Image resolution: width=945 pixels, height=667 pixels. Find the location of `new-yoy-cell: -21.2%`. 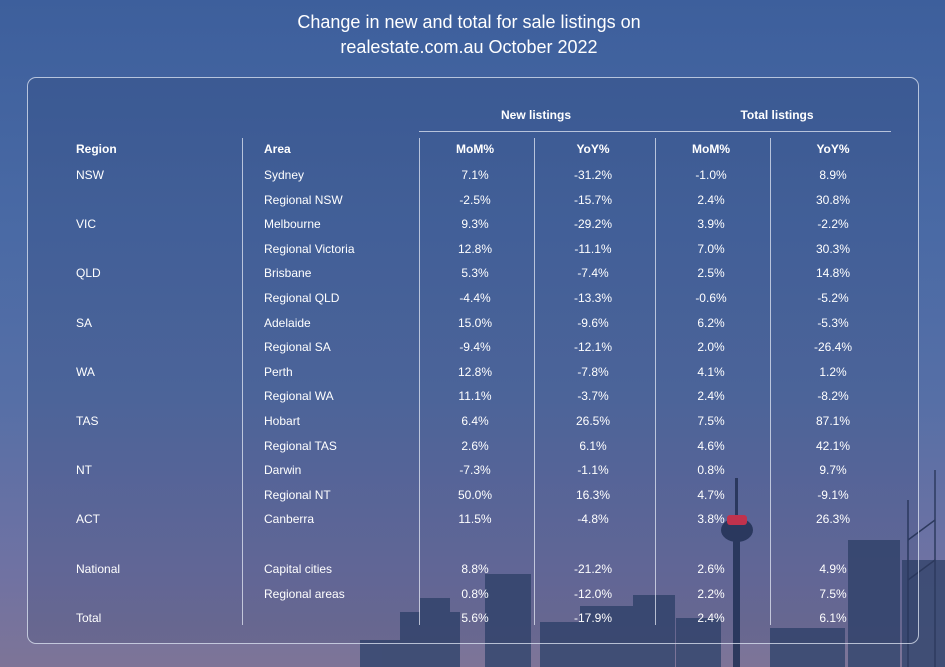

new-yoy-cell: -21.2% is located at coordinates (593, 569).